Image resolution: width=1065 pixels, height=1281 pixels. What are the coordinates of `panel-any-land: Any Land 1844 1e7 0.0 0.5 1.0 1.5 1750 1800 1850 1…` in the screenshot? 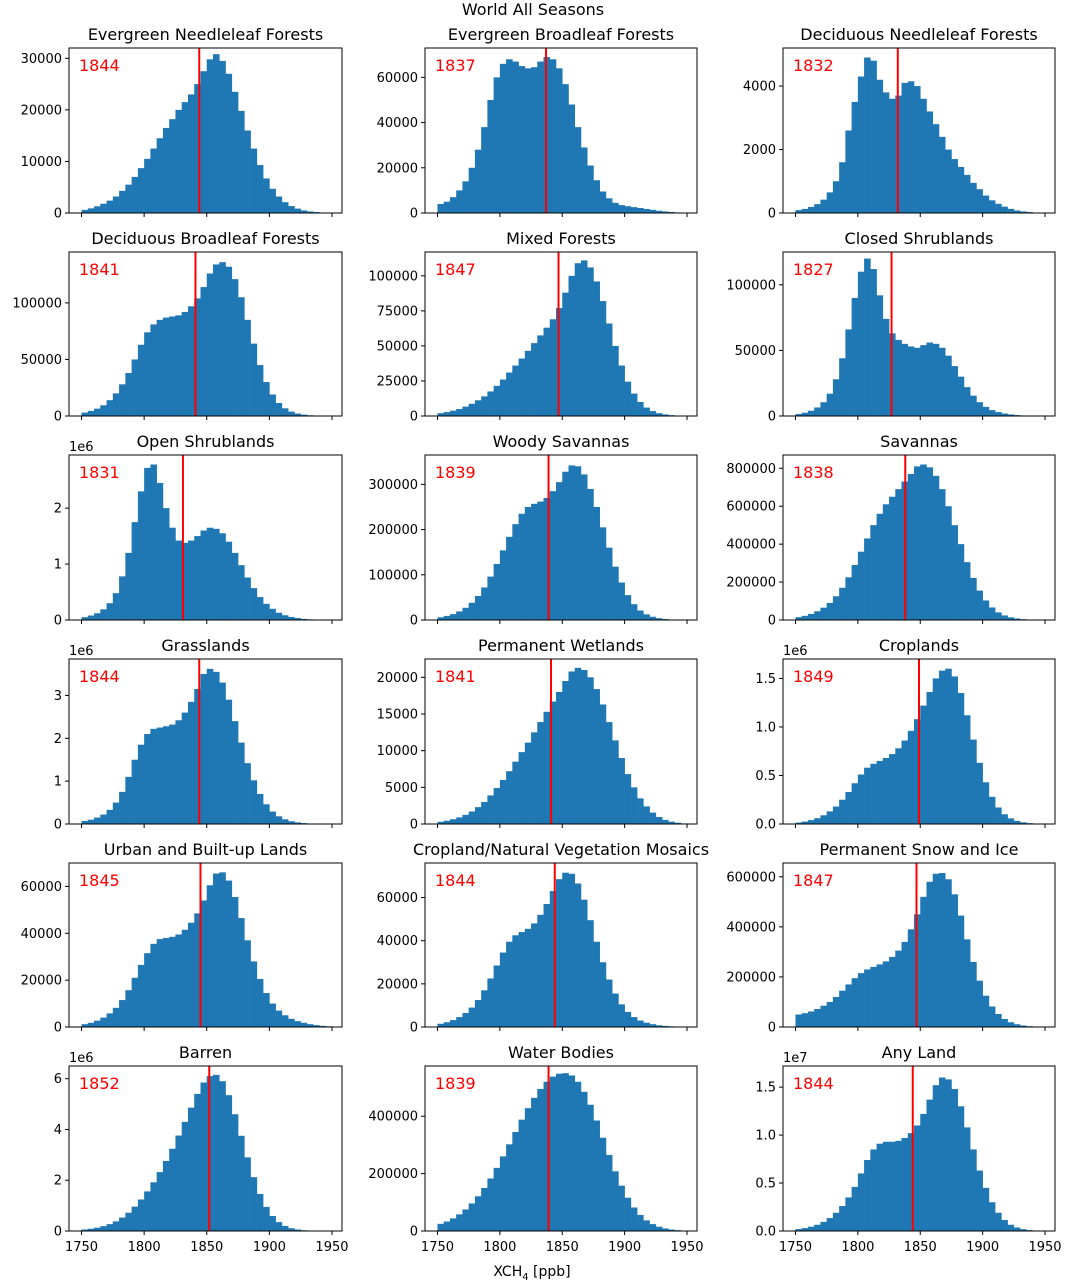 It's located at (908, 1149).